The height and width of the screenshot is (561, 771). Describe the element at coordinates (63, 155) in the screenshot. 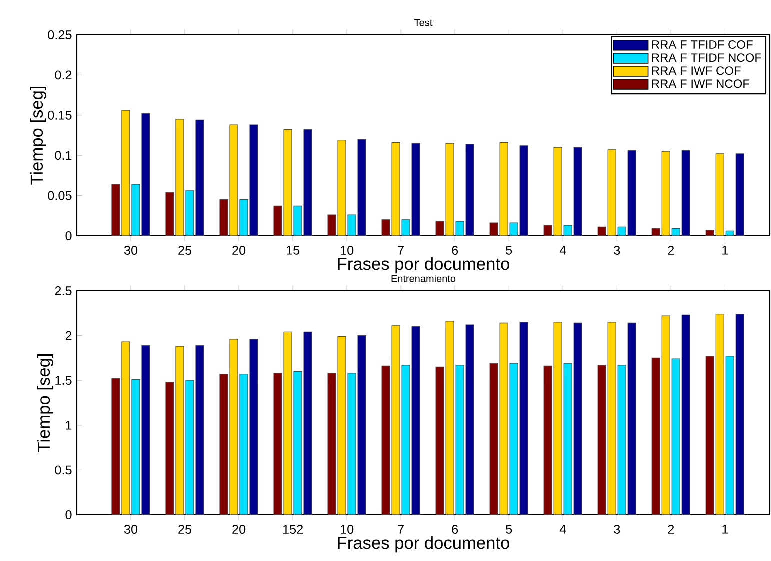

I see `y-tick-label: 0.1` at that location.